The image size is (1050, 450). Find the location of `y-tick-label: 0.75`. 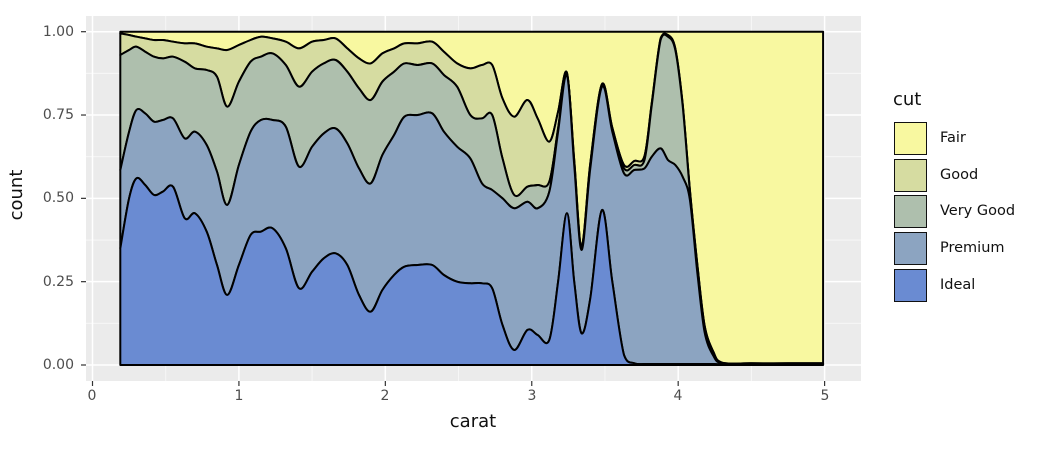

y-tick-label: 0.75 is located at coordinates (58, 115).